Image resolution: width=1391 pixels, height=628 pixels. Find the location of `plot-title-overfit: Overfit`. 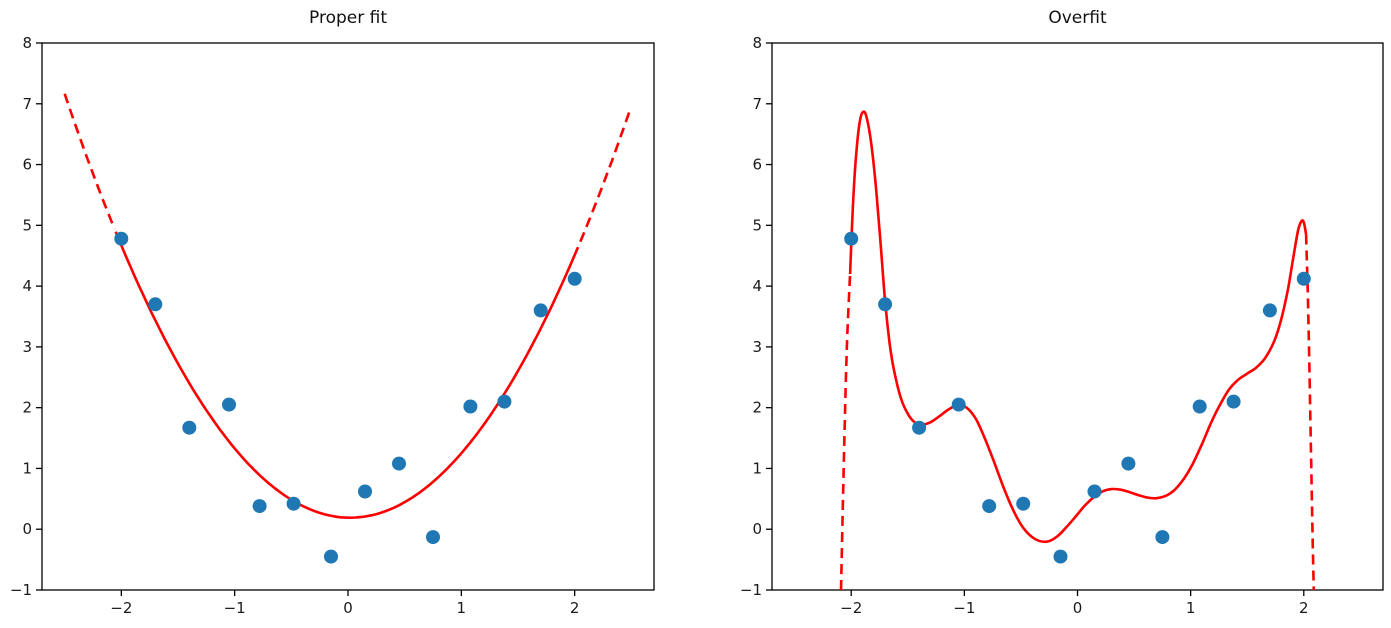

plot-title-overfit: Overfit is located at coordinates (1077, 18).